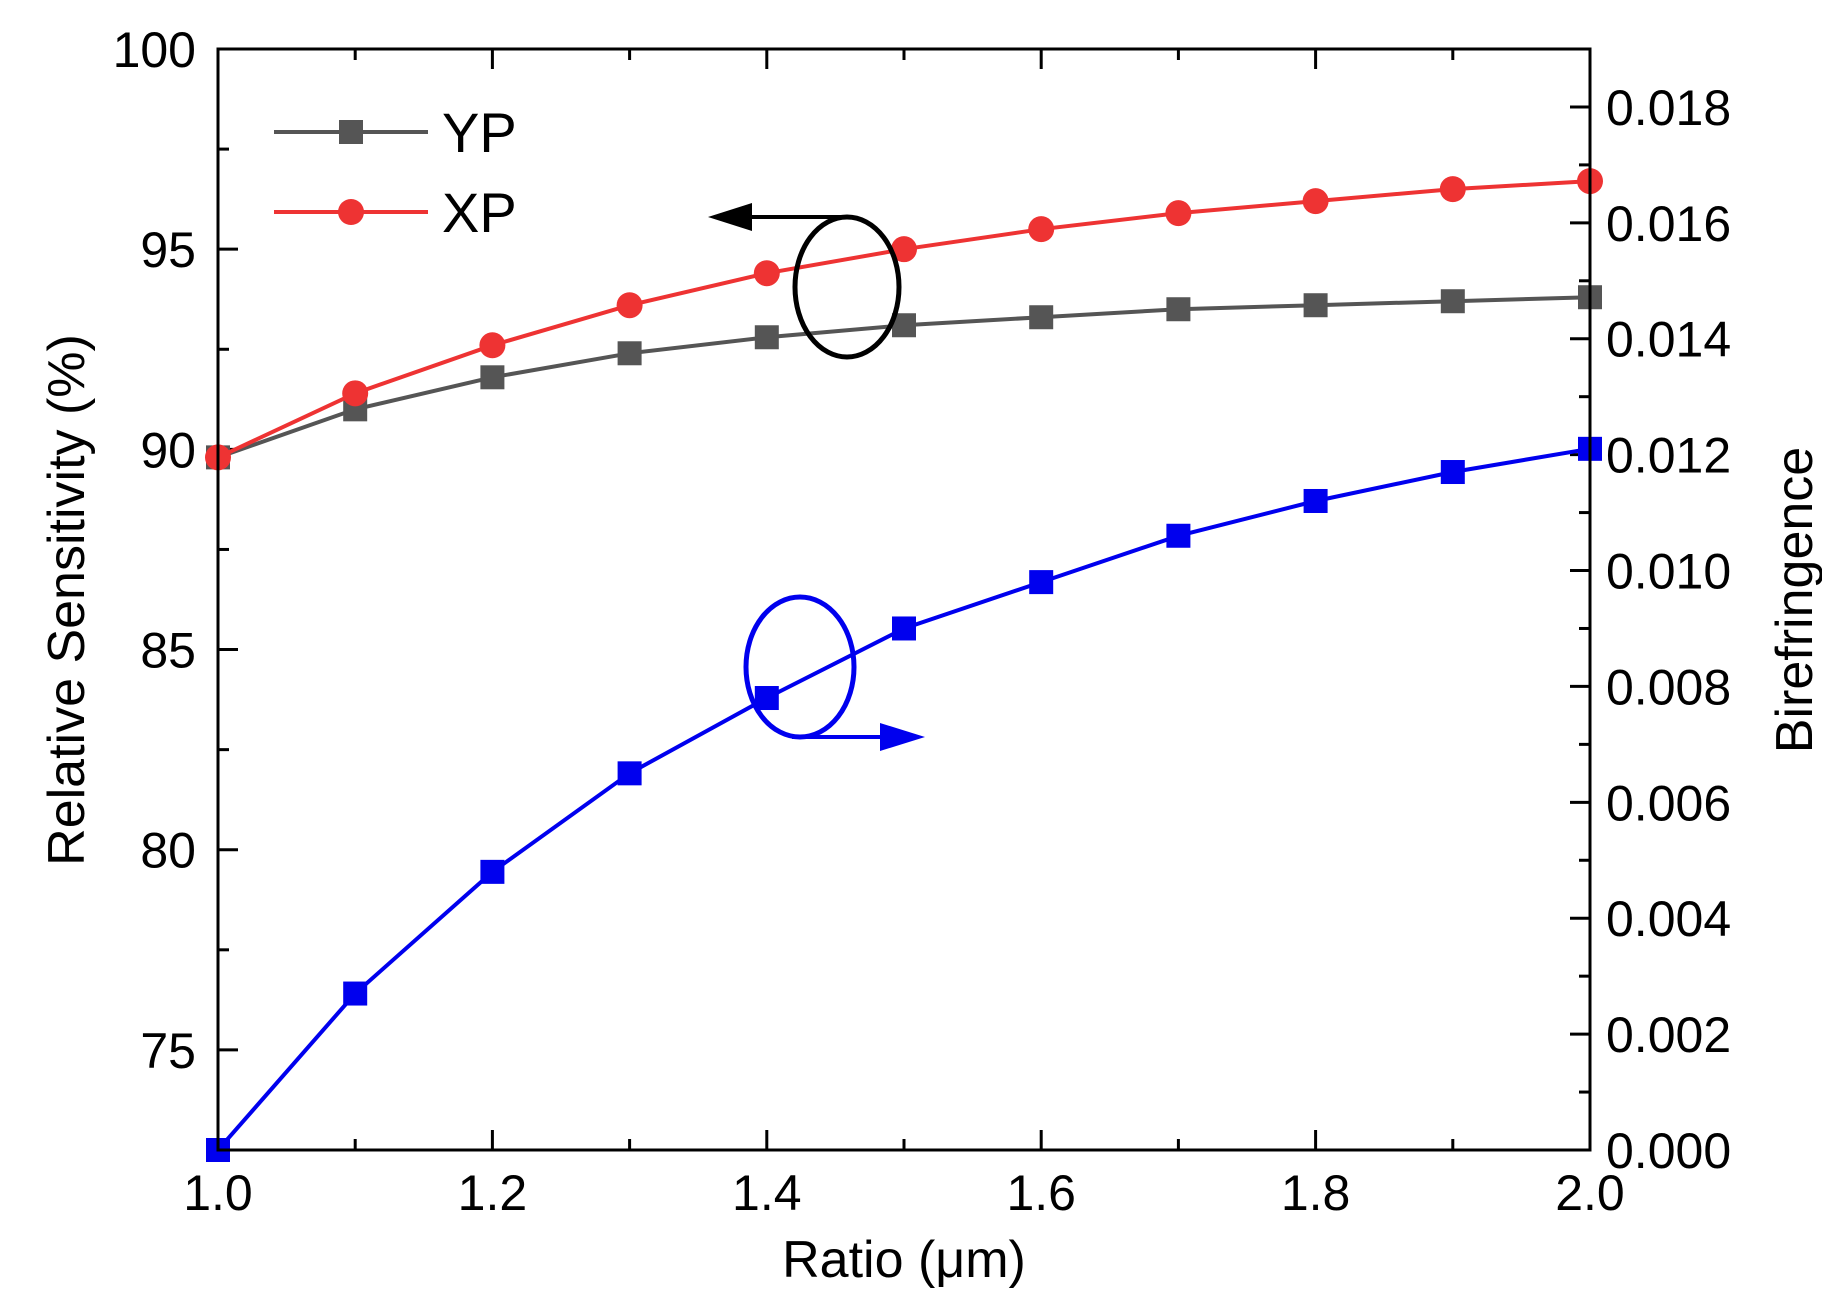 The height and width of the screenshot is (1311, 1822). I want to click on y-axis-title-right: Birefringence, so click(1794, 600).